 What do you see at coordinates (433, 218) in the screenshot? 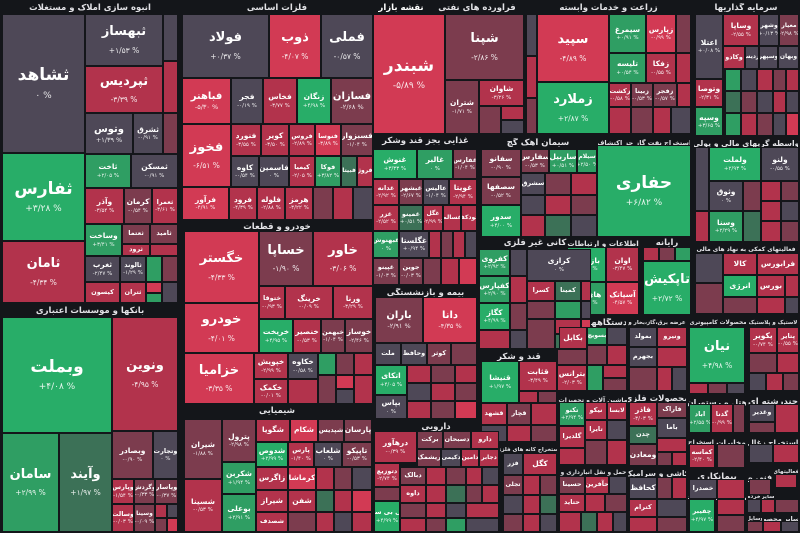
I see `stock-tile-غگل: غگل -۲/۹۹ %` at bounding box center [433, 218].